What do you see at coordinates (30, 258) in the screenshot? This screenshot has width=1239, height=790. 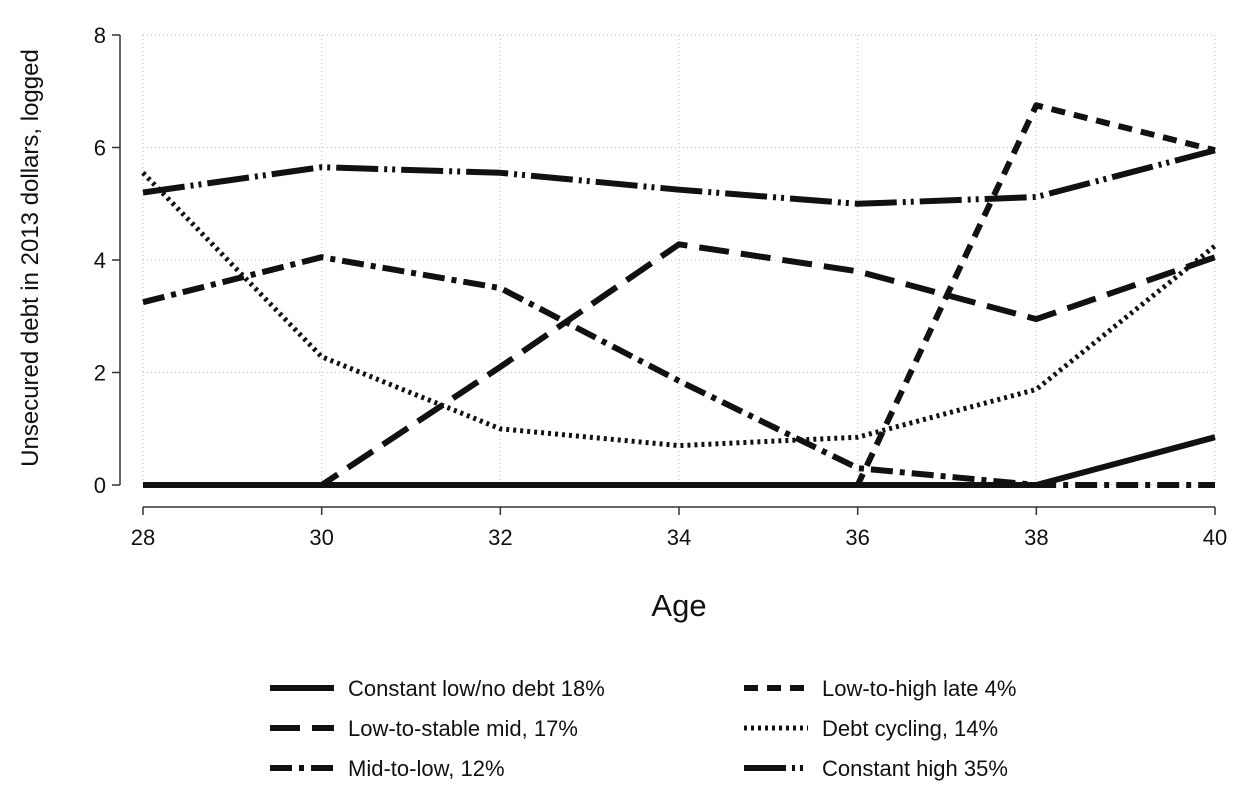 I see `y-axis-title: Unsecured debt in 2013 dollars, logged` at bounding box center [30, 258].